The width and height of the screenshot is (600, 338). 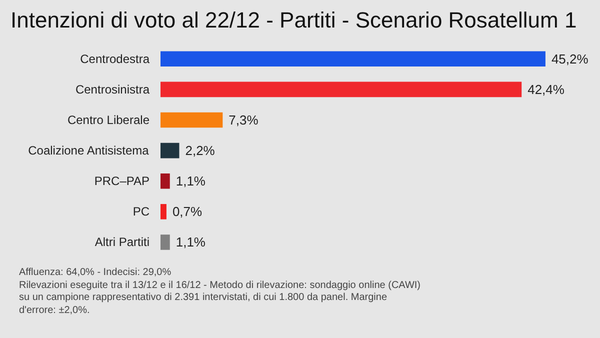 I want to click on data-label: 0,7%, so click(x=187, y=212).